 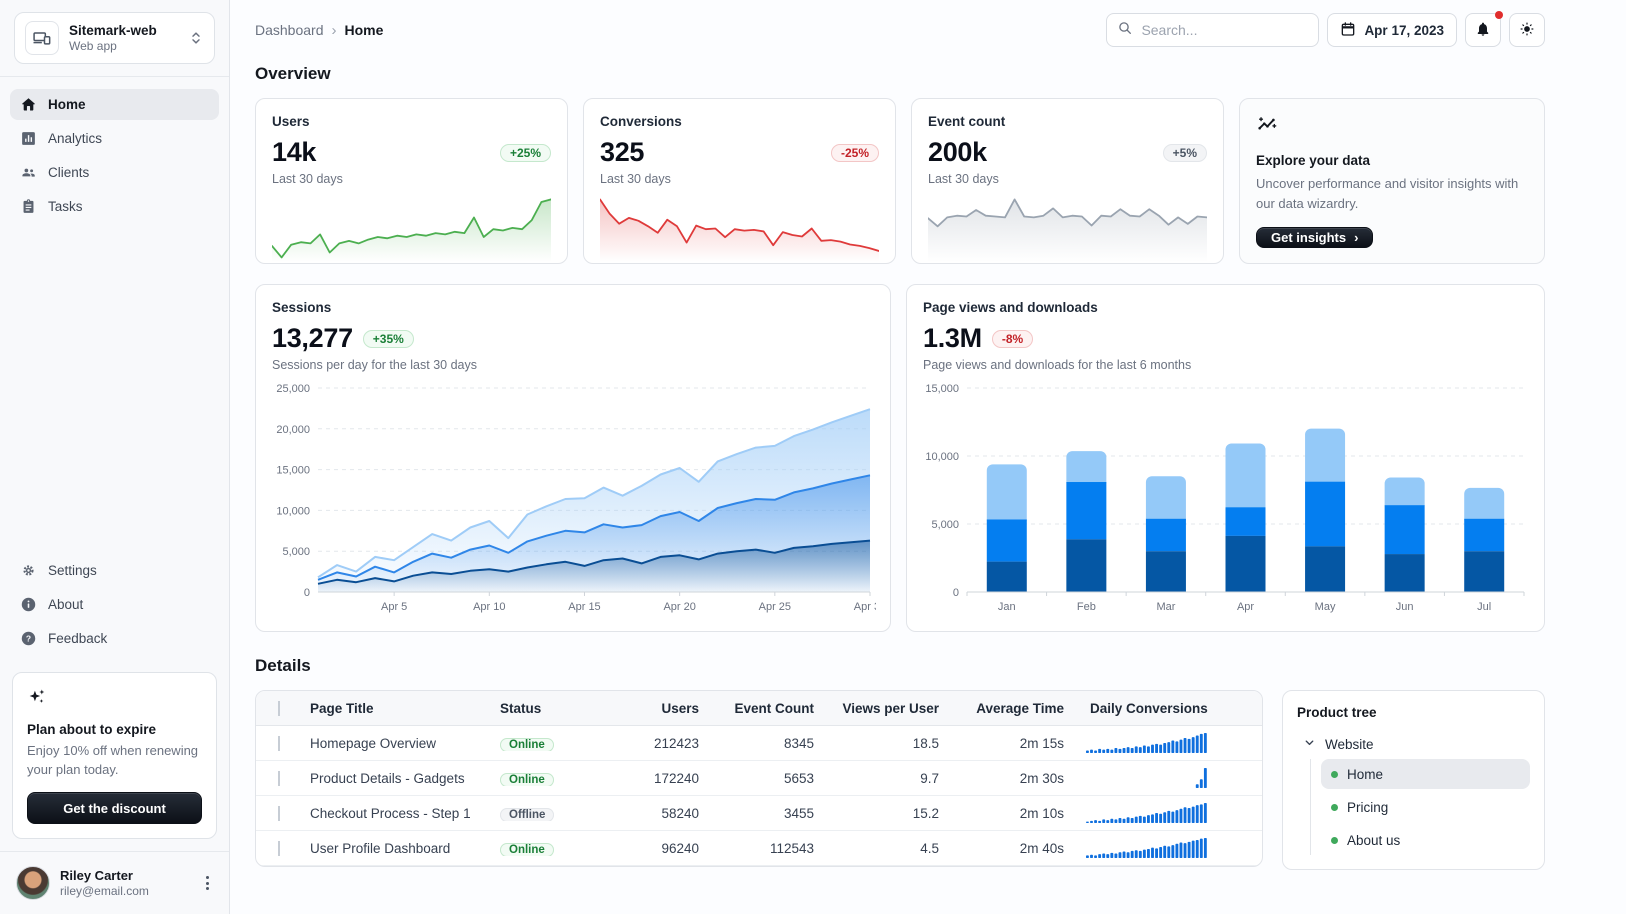 I want to click on sidebar-item-feedback: ? Feedback, so click(x=114, y=638).